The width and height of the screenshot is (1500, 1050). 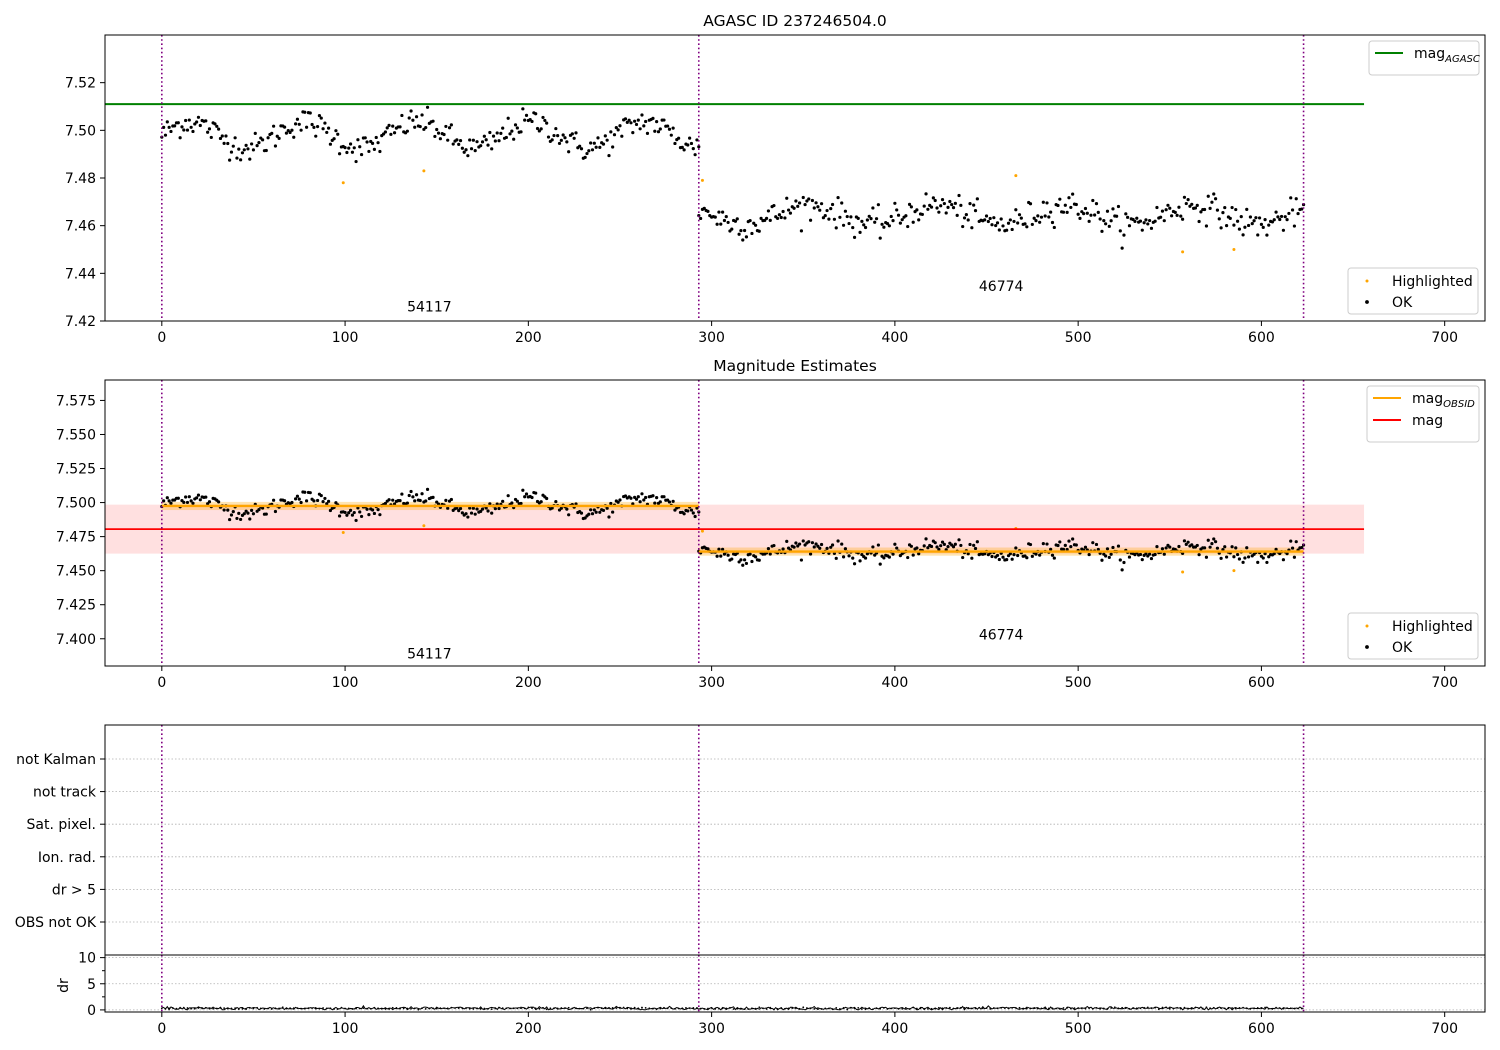 I want to click on highlighted-point, so click(x=343, y=183).